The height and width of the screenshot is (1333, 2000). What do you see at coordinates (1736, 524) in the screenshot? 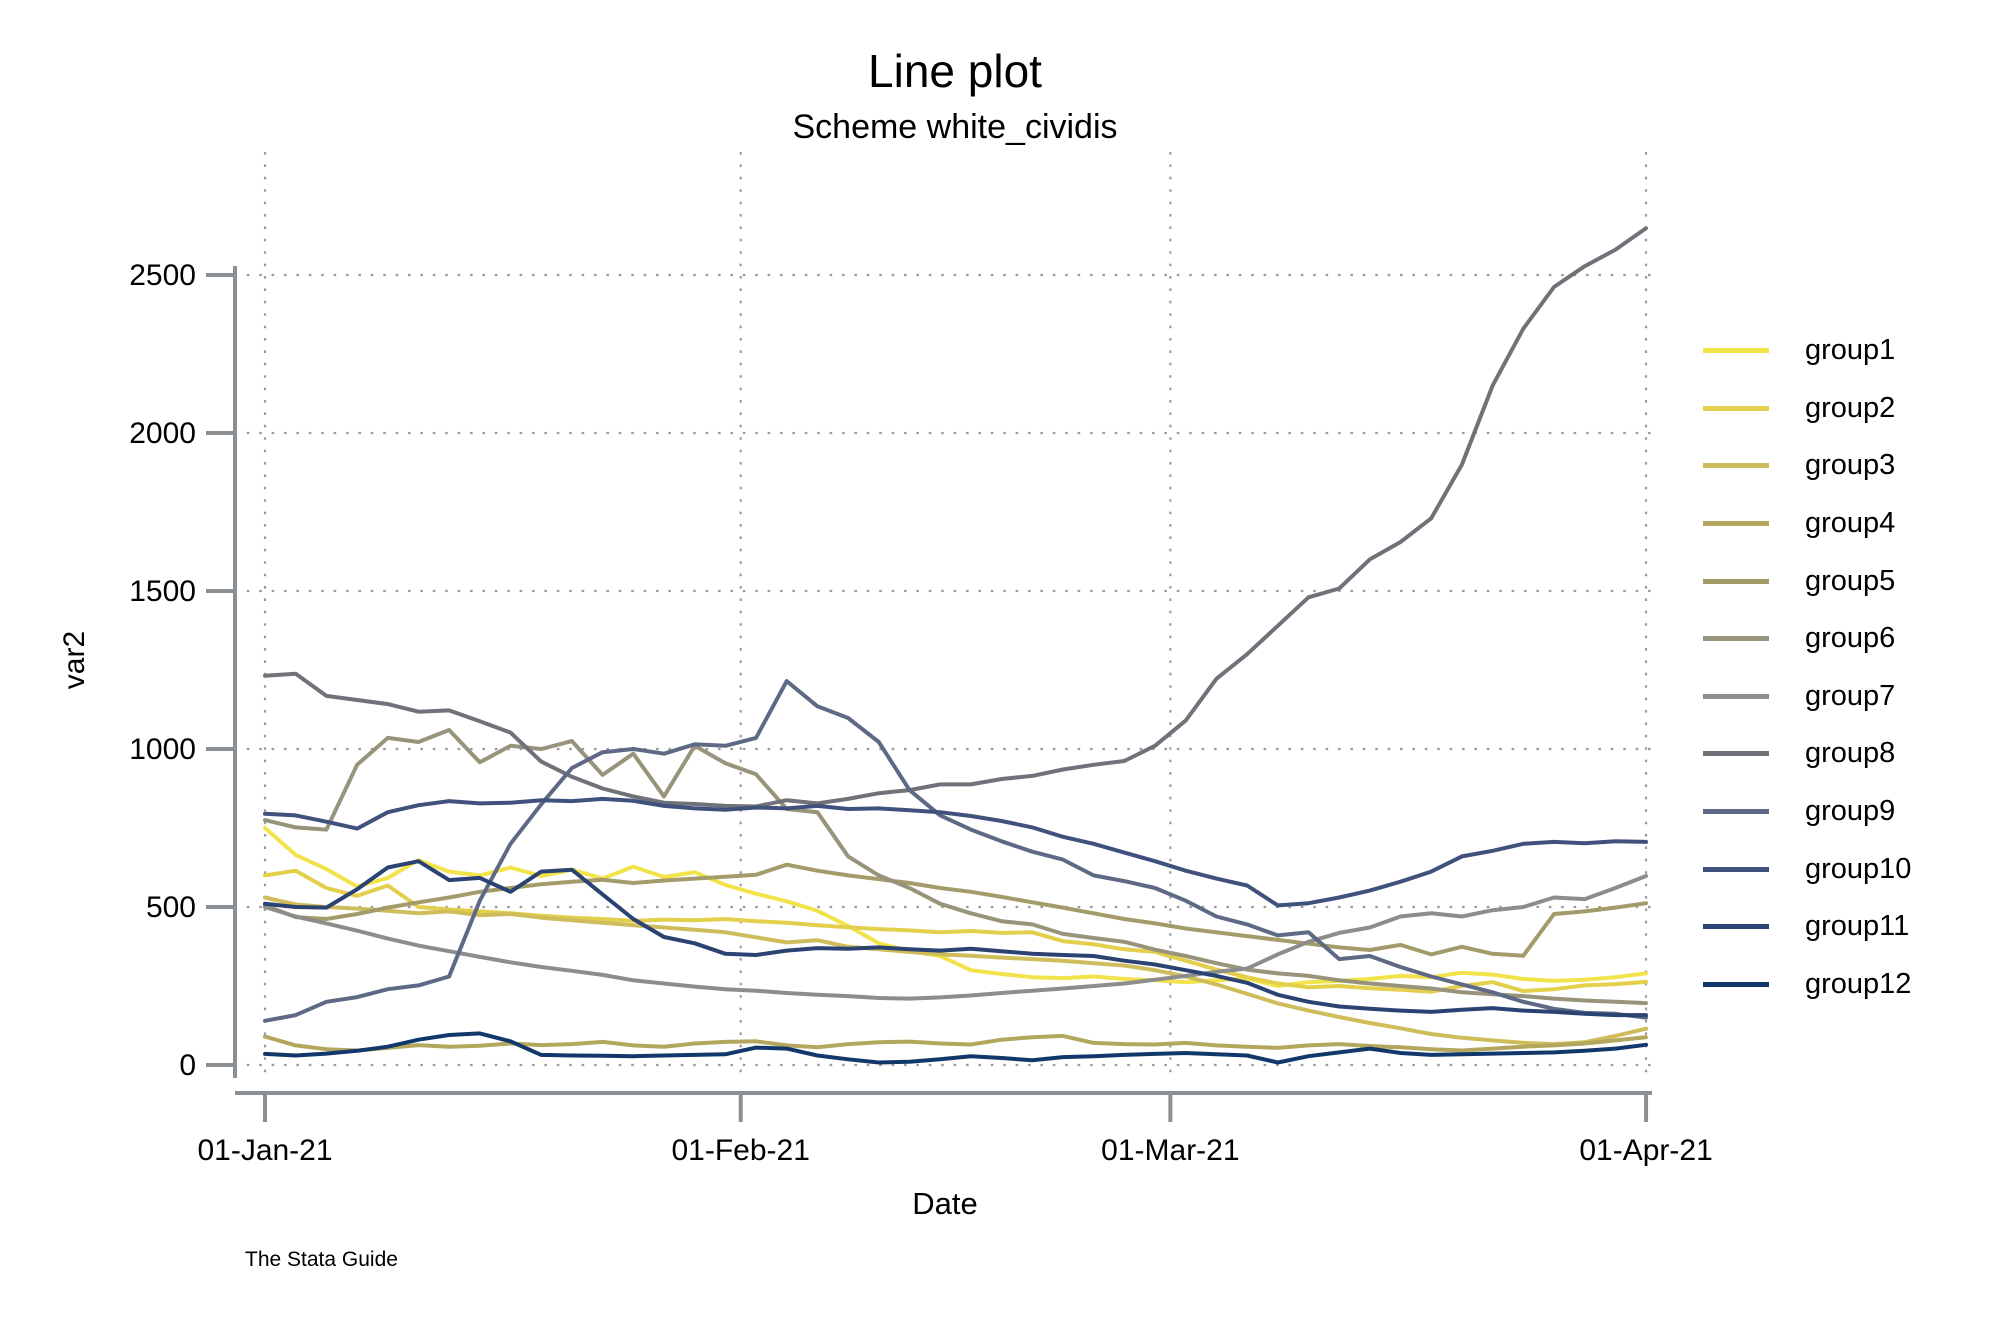
I see `legend-swatch-group4` at bounding box center [1736, 524].